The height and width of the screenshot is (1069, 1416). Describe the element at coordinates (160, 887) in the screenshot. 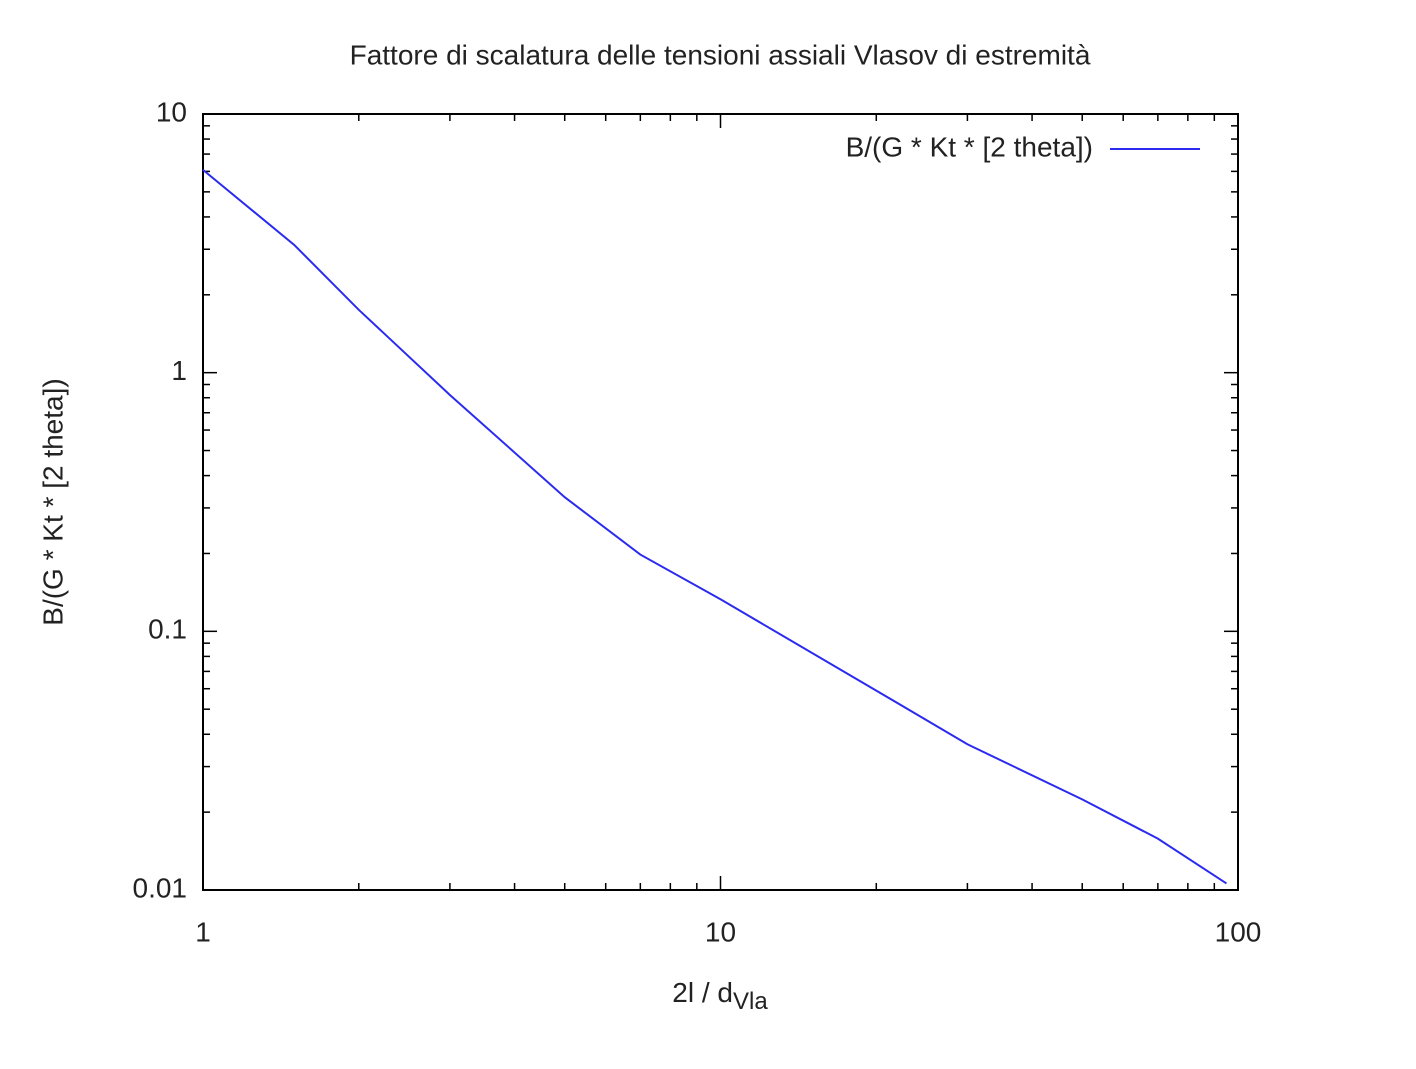

I see `y-tick-label: 0.01` at that location.